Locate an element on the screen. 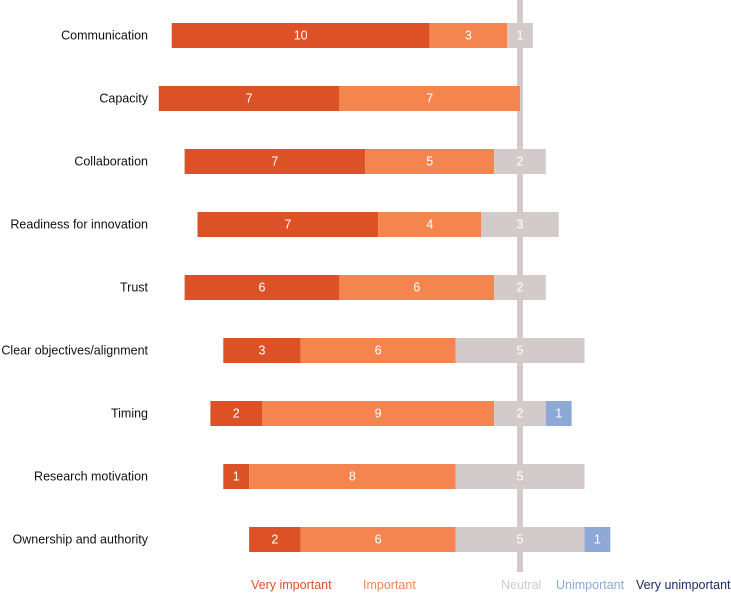 Image resolution: width=731 pixels, height=593 pixels. legend-item-unimportant: Unimportant is located at coordinates (590, 585).